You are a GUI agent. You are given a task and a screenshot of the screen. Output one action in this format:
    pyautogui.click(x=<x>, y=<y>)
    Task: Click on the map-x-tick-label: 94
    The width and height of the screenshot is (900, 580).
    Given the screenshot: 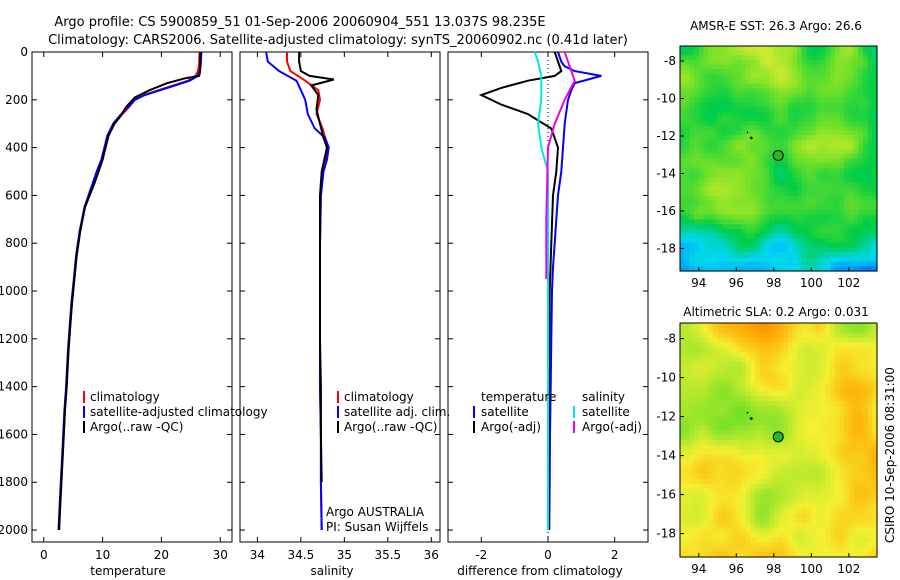 What is the action you would take?
    pyautogui.click(x=698, y=283)
    